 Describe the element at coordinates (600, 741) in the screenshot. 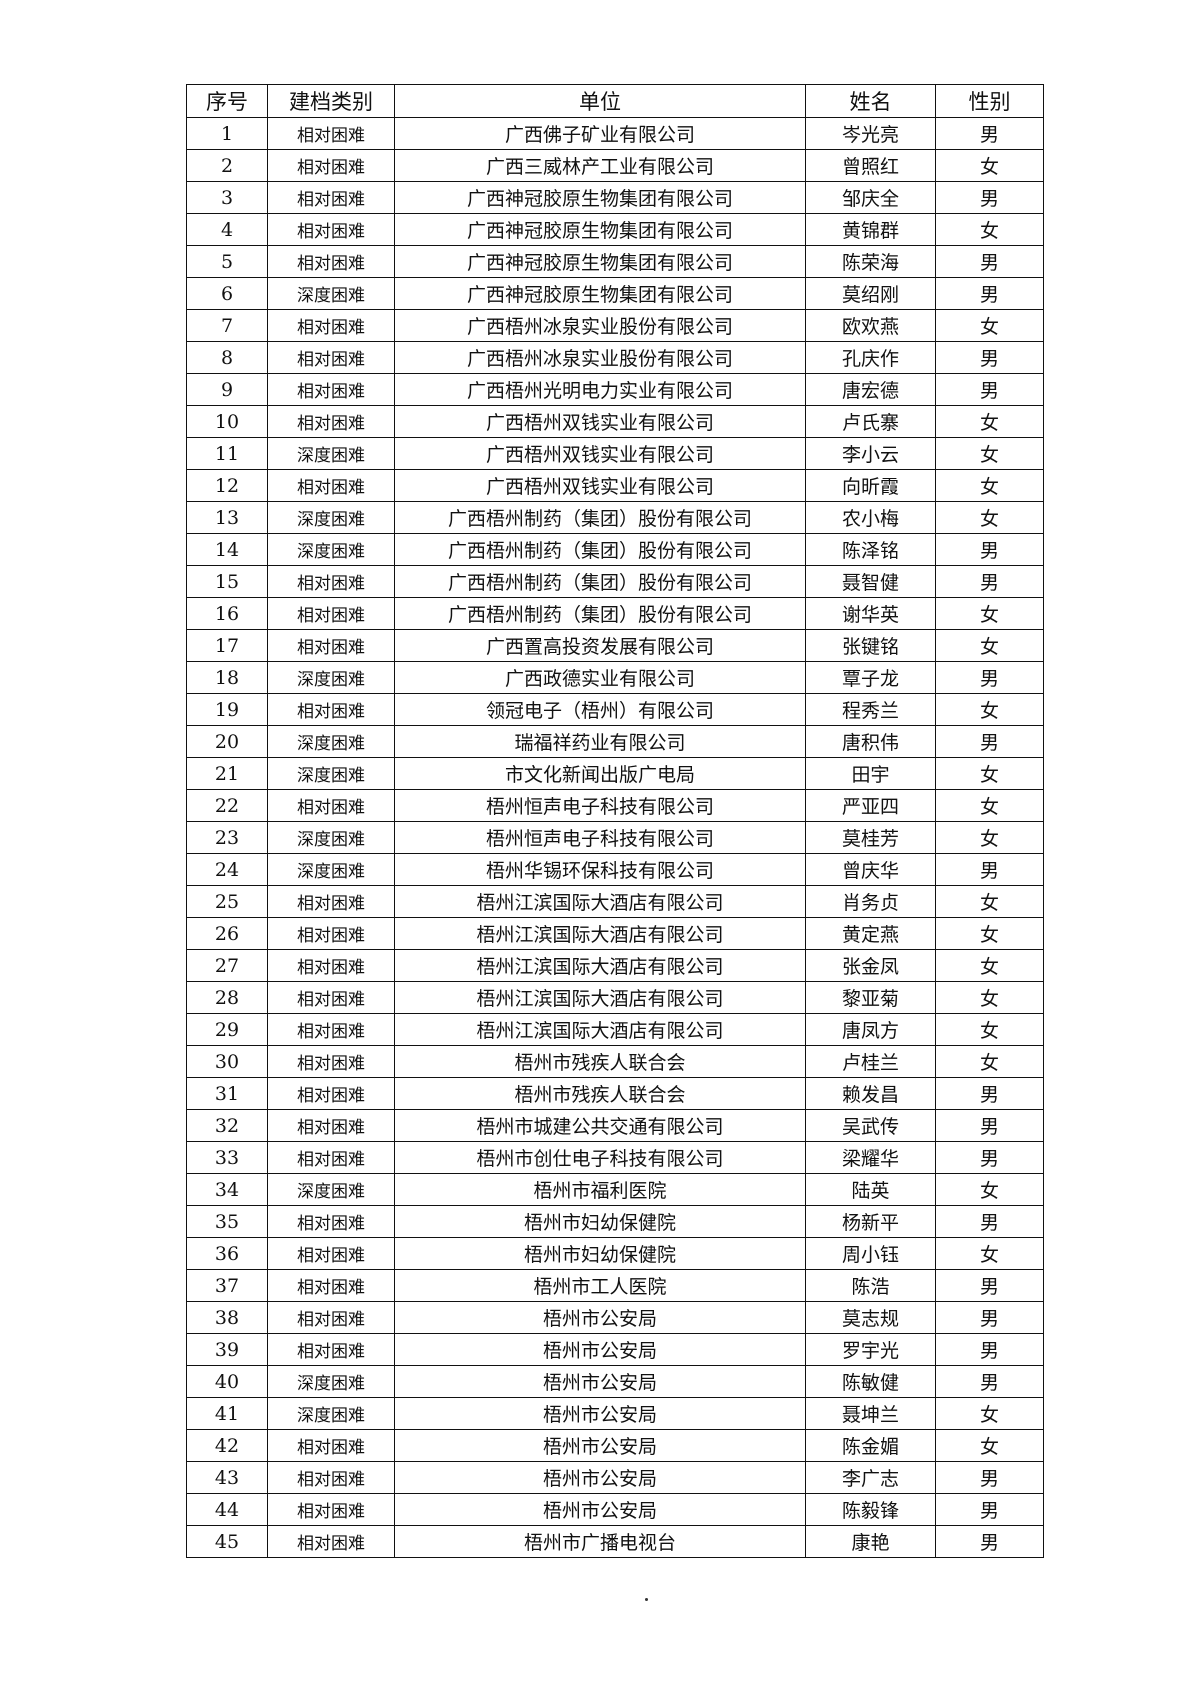

I see `cell-unit: 瑞福祥药业有限公司` at that location.